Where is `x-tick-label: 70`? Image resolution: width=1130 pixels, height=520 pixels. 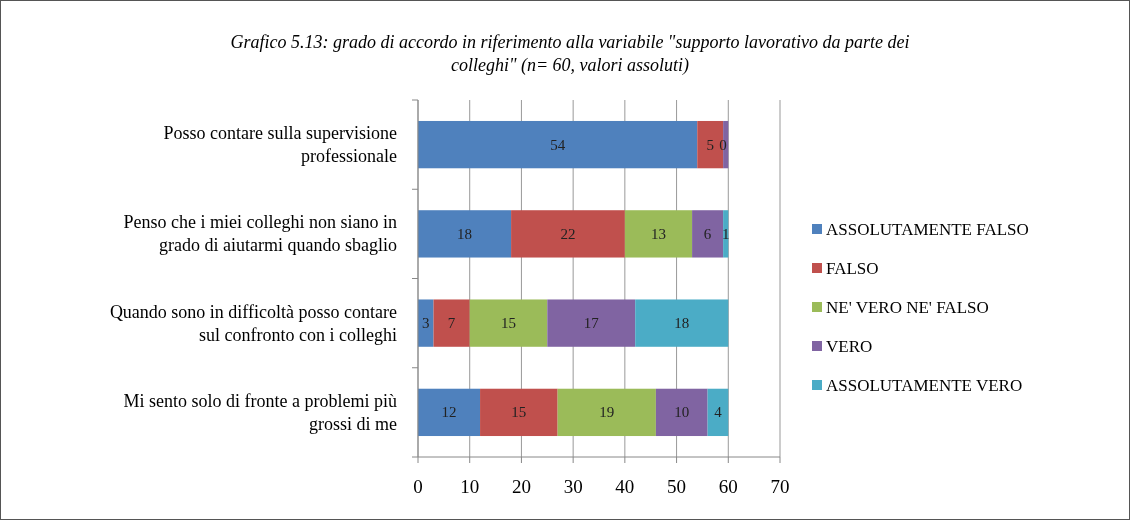 x-tick-label: 70 is located at coordinates (780, 486).